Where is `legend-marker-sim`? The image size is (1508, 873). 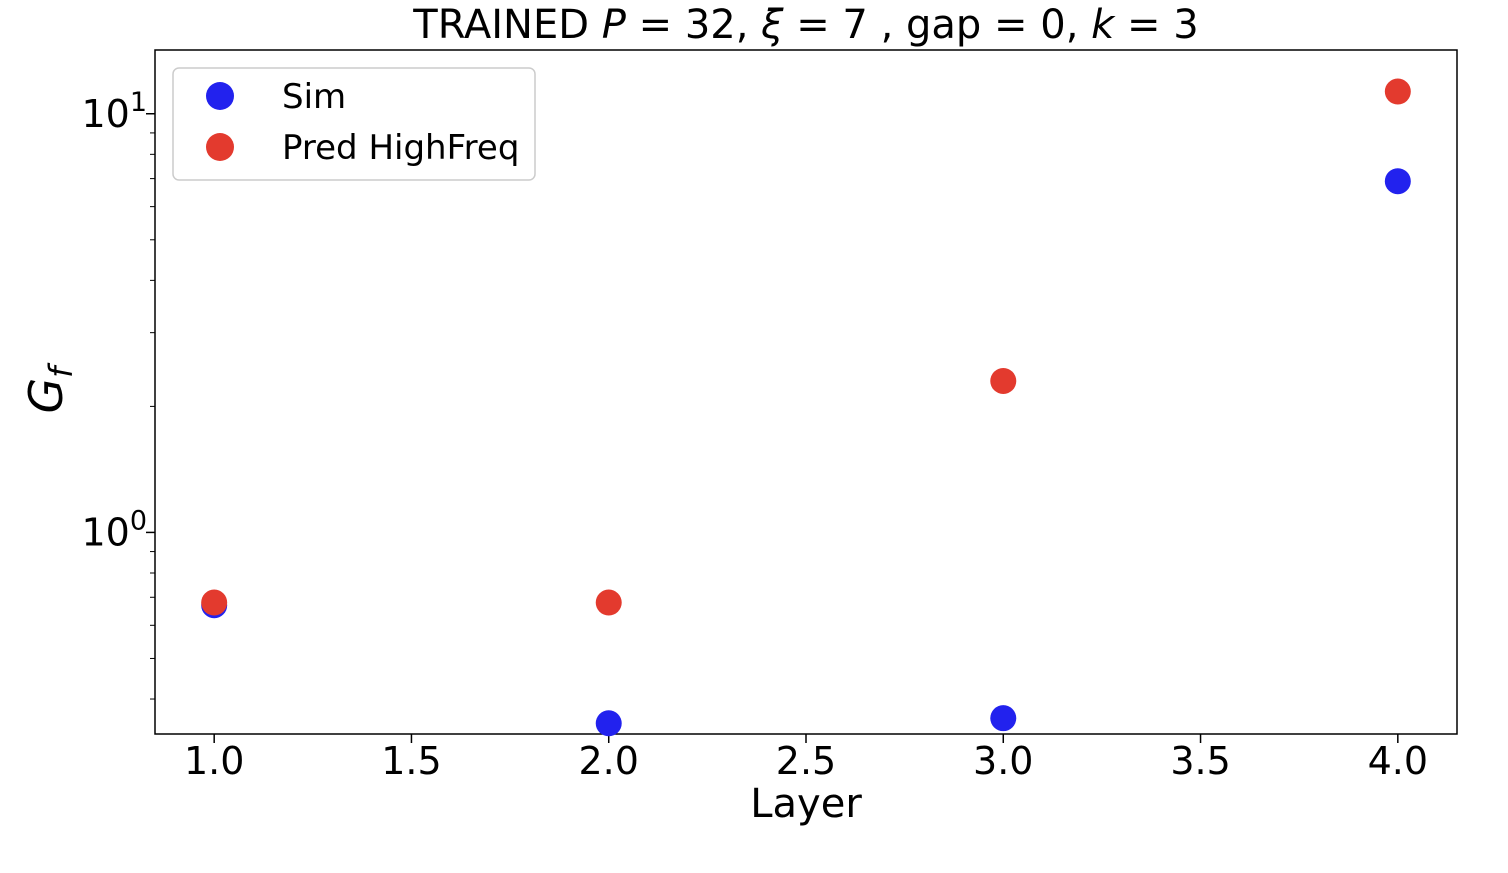
legend-marker-sim is located at coordinates (220, 96).